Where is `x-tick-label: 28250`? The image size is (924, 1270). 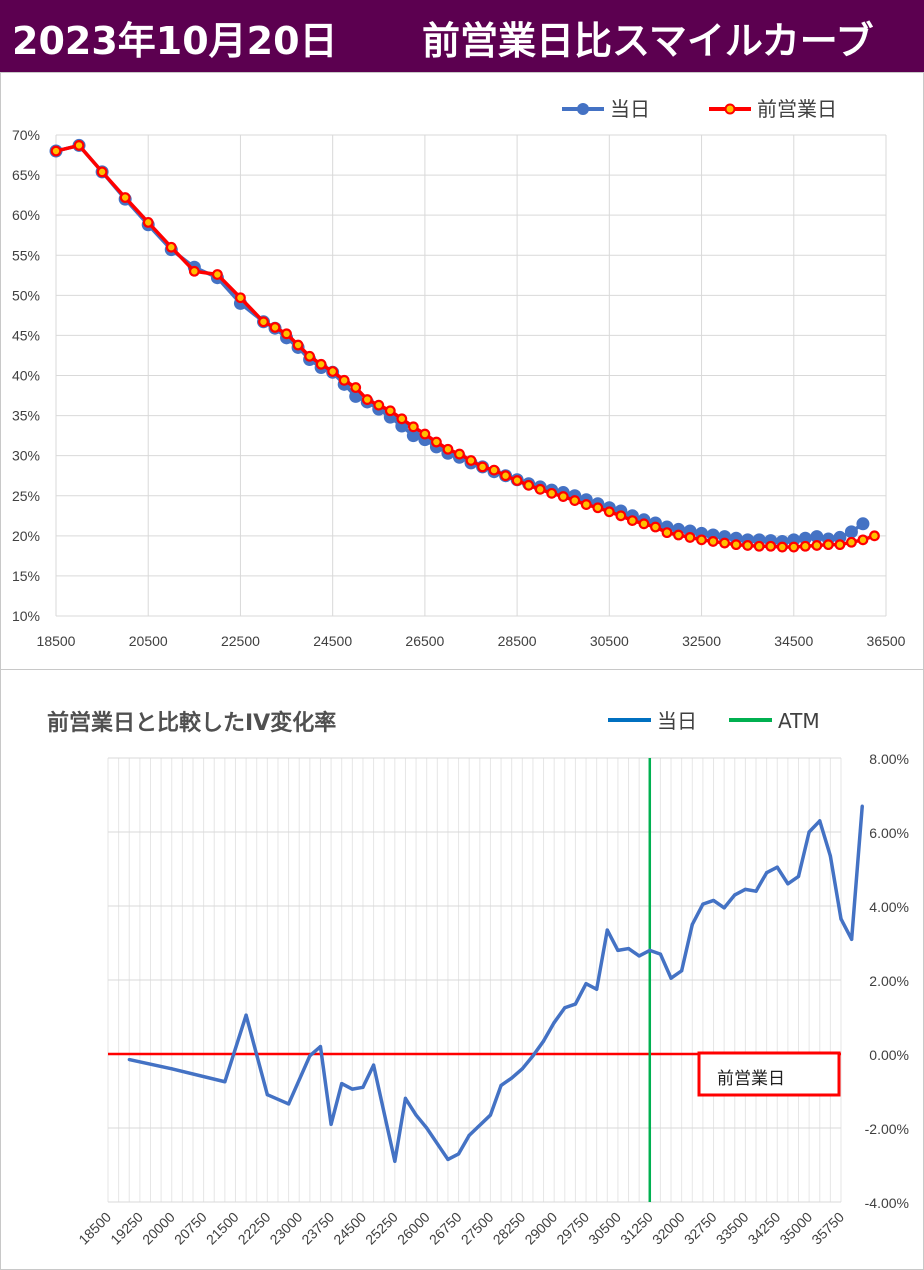
x-tick-label: 28250 is located at coordinates (509, 1228).